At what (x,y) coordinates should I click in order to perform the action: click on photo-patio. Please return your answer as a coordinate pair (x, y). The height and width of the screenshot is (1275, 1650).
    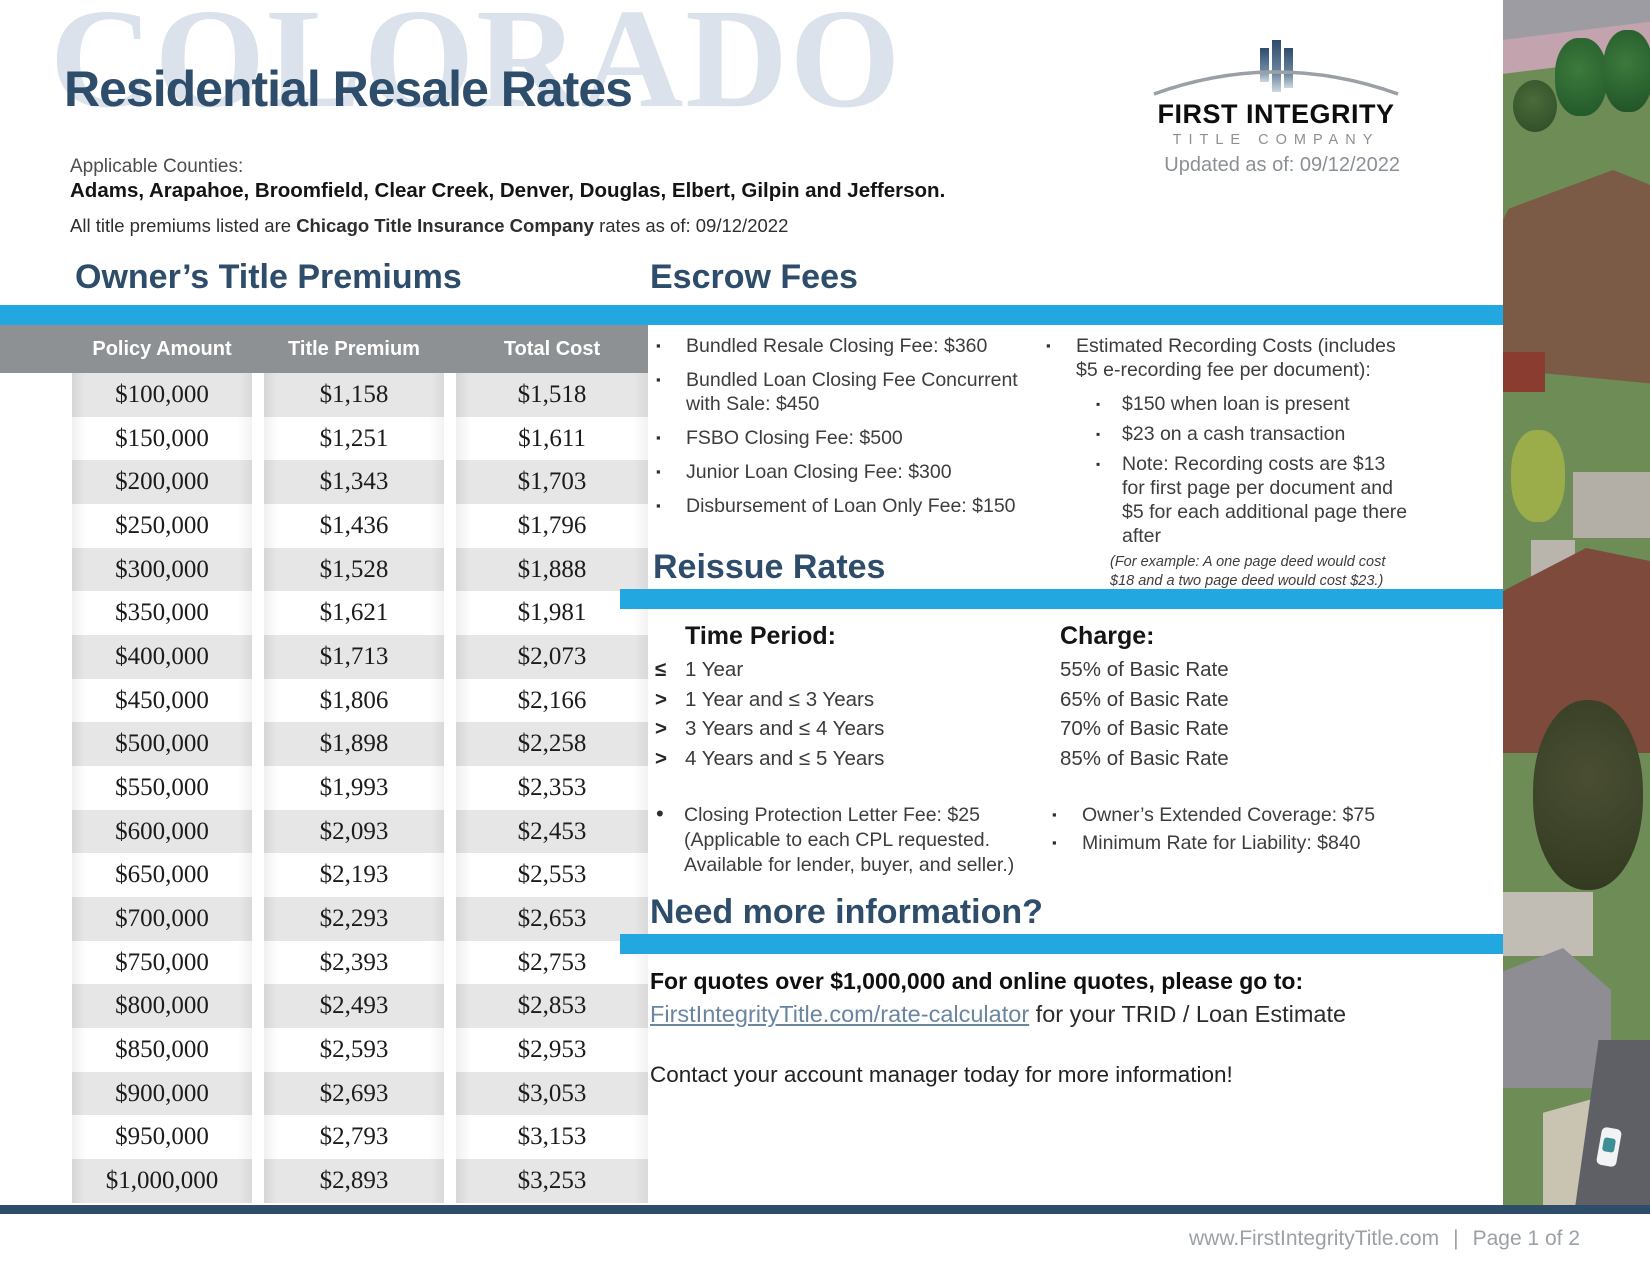
    Looking at the image, I should click on (1611, 505).